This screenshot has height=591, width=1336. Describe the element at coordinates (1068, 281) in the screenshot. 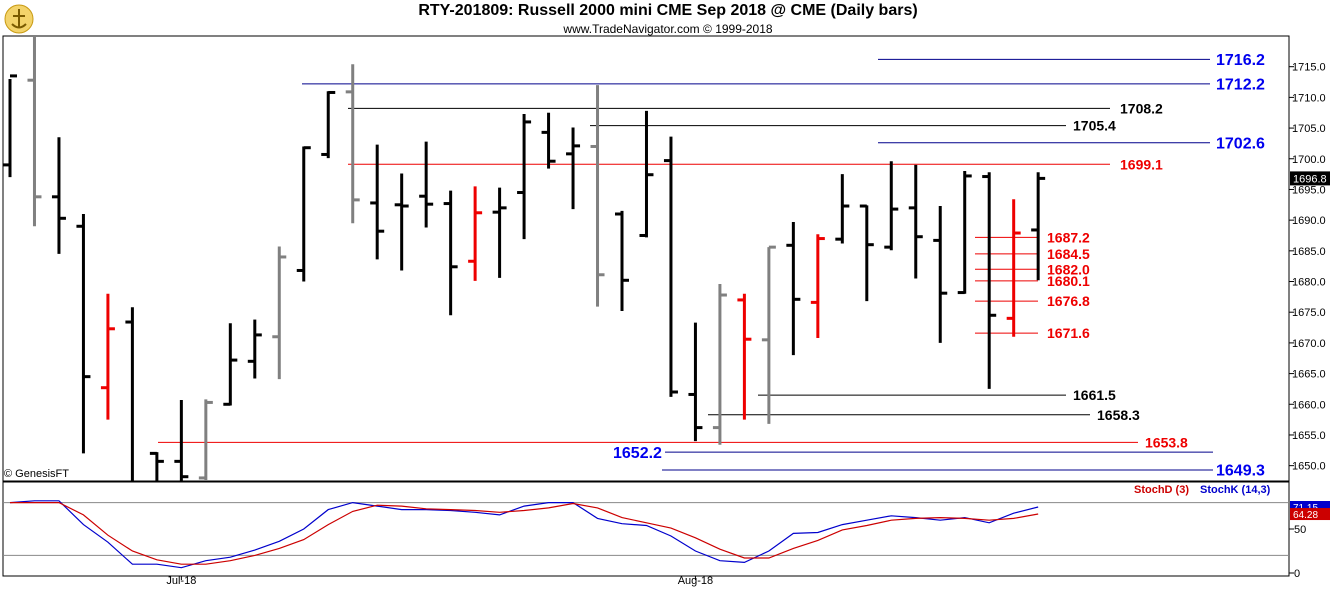

I see `level-label: 1680.1` at that location.